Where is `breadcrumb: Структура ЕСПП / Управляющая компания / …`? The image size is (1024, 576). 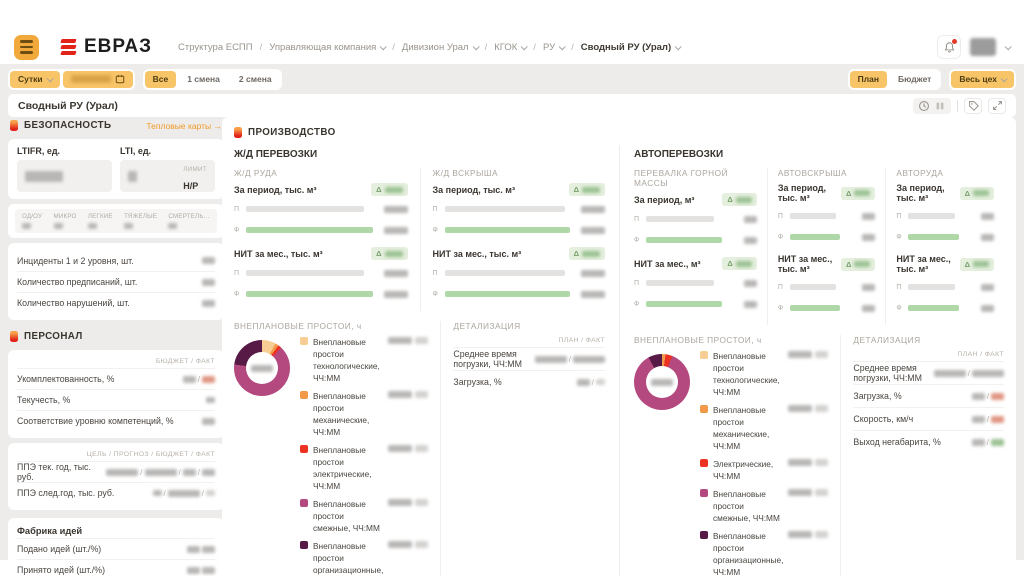
breadcrumb: Структура ЕСПП / Управляющая компания / … is located at coordinates (430, 47).